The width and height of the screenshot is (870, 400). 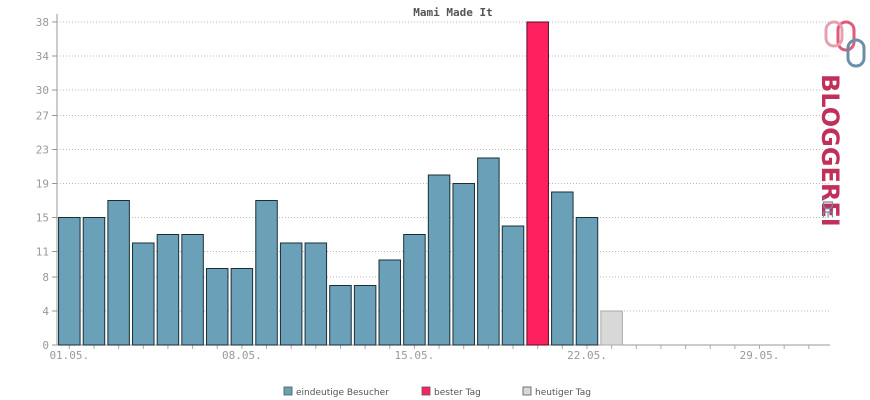 I want to click on y-tick-label: 23, so click(x=42, y=150).